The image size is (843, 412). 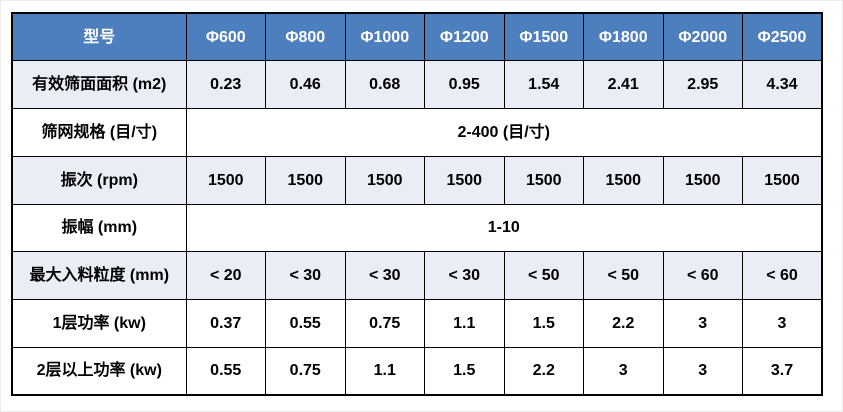 What do you see at coordinates (99, 228) in the screenshot?
I see `row-label-amplitude: 振幅 (mm)` at bounding box center [99, 228].